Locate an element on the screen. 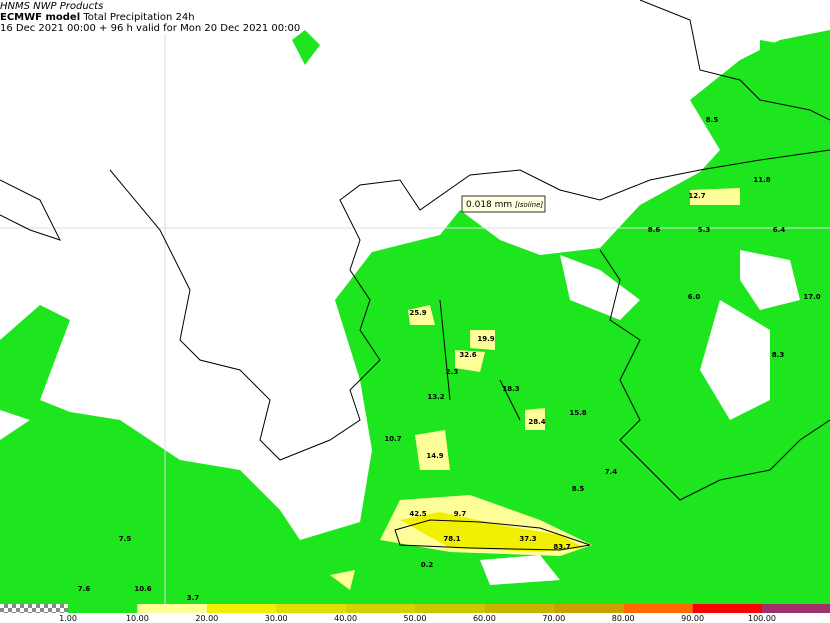  station-value: 17.0 is located at coordinates (811, 297).